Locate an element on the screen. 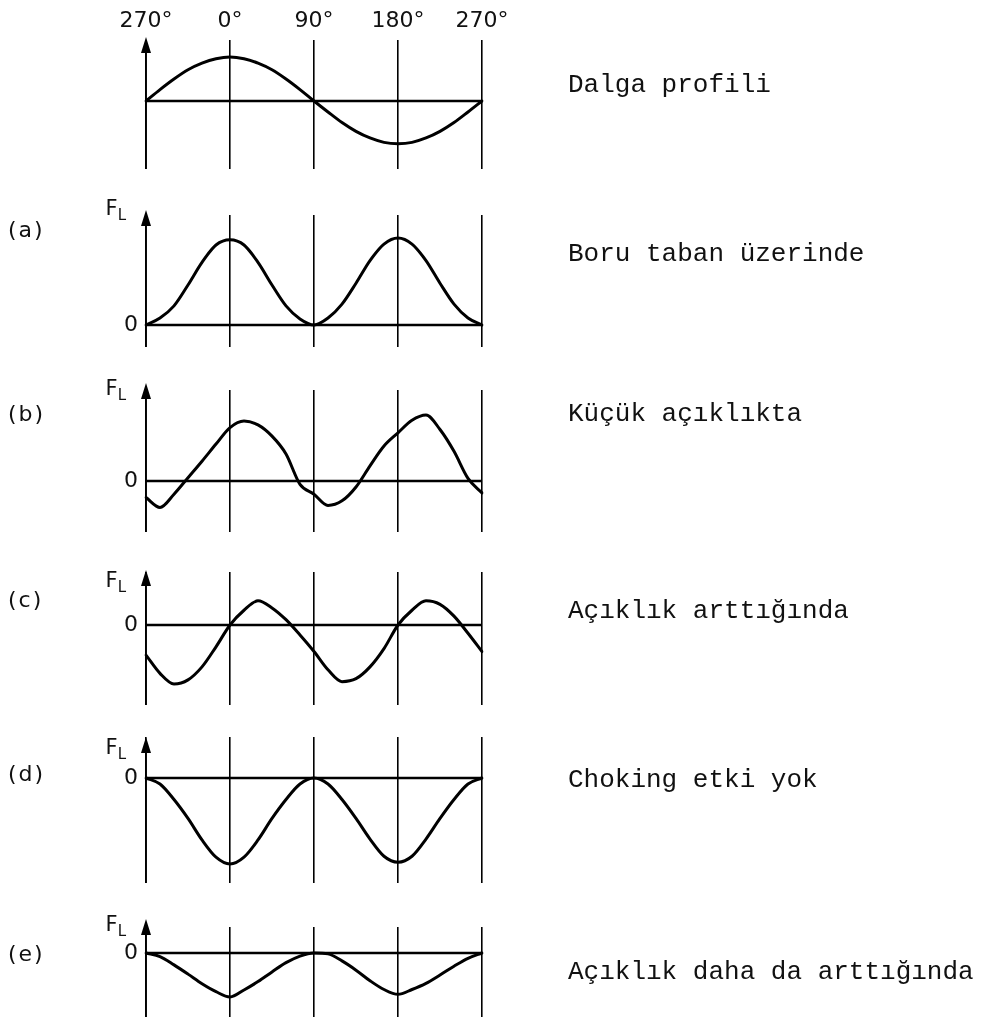  text: (e) is located at coordinates (26, 954).